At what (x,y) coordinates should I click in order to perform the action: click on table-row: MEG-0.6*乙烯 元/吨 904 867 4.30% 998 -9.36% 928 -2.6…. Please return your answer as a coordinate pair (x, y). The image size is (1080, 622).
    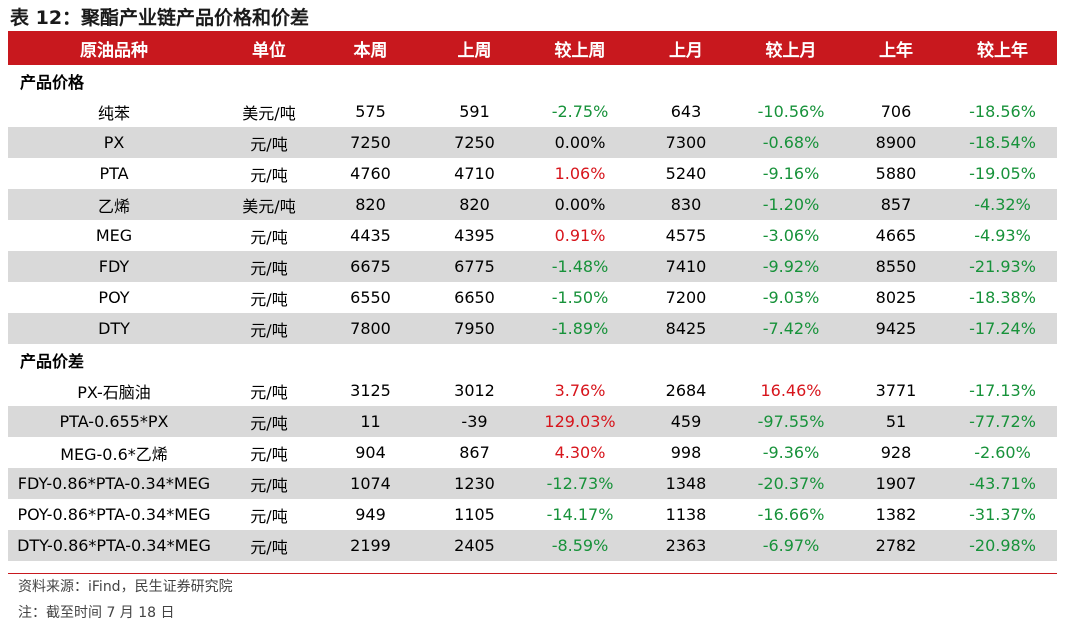
    Looking at the image, I should click on (532, 452).